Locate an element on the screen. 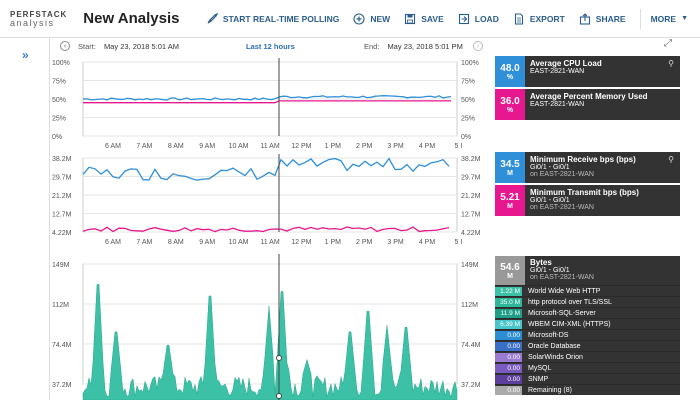  bytes-legend-row: 11.9 M Microsoft-SQL-Server is located at coordinates (587, 312).